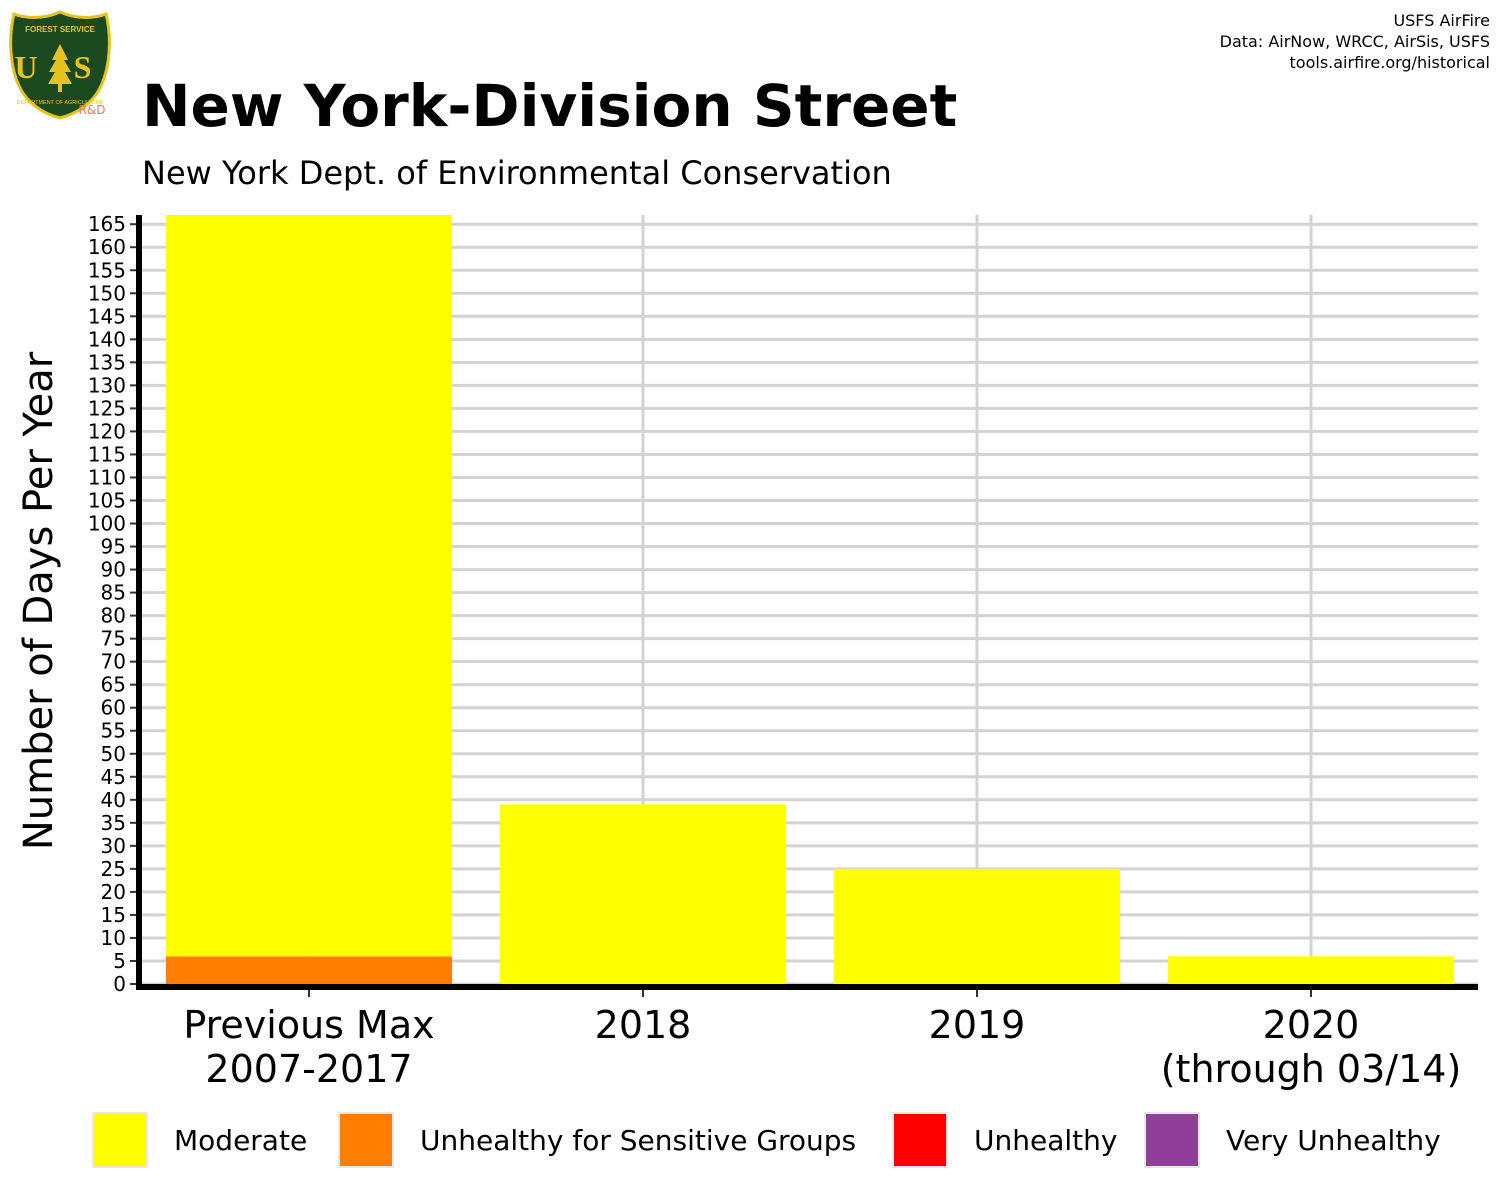  Describe the element at coordinates (60, 68) in the screenshot. I see `tree-icon` at that location.